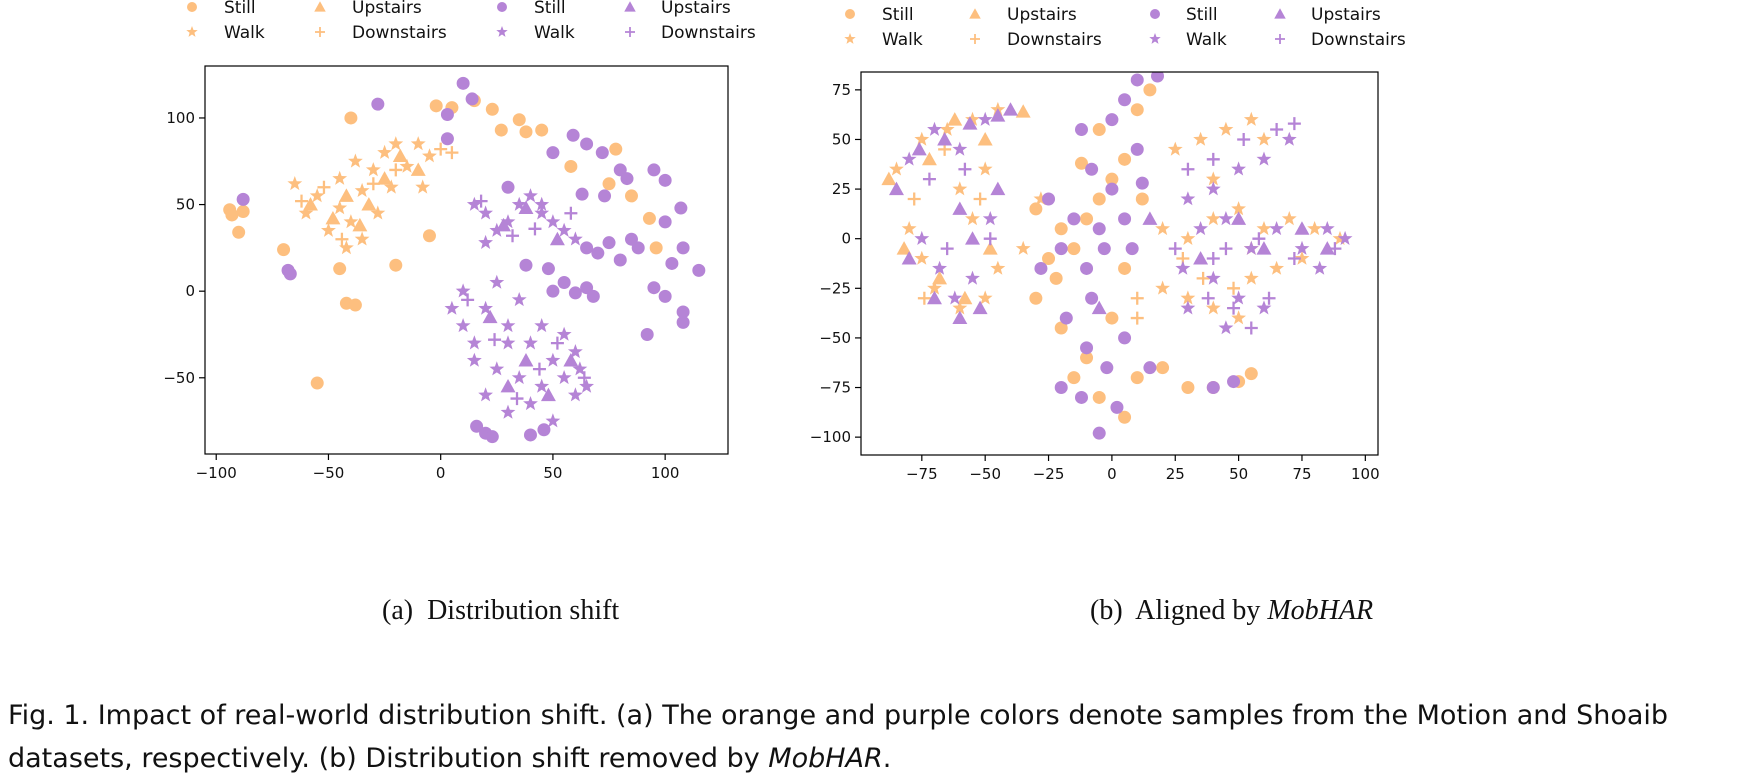  I want to click on legend-marker-motion-still, so click(850, 14).